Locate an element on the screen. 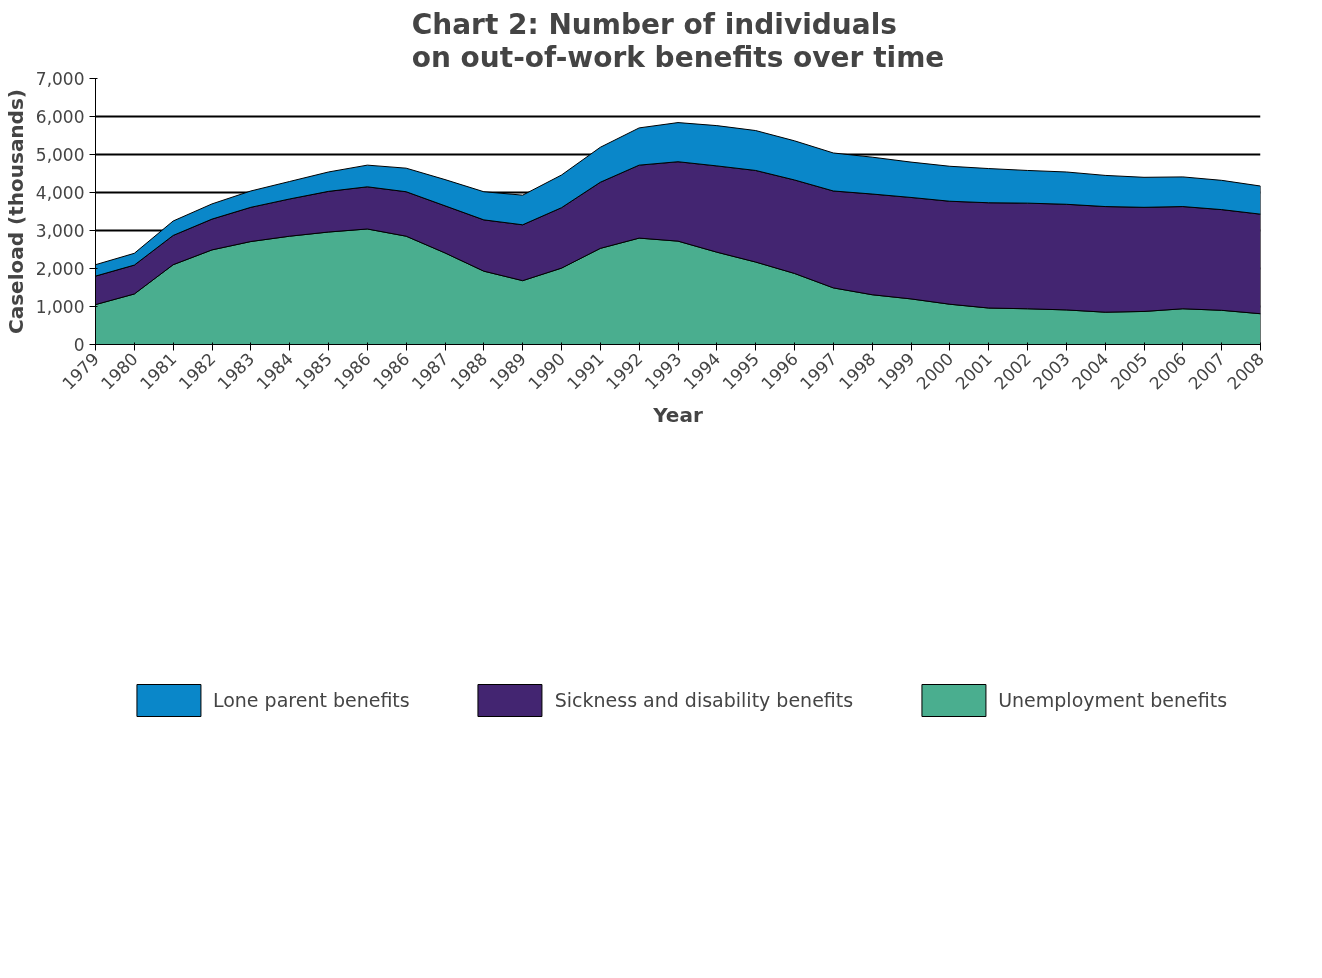  y-tick-label: 7,000 is located at coordinates (60, 79).